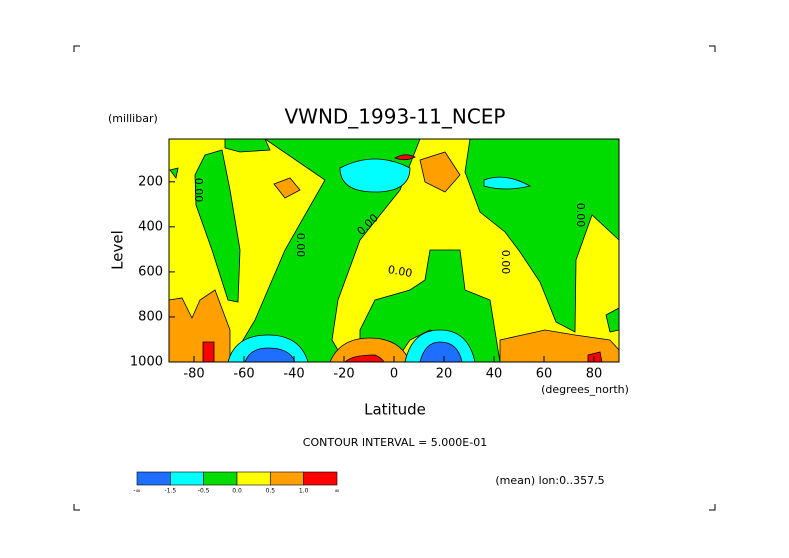 This screenshot has width=789, height=558. What do you see at coordinates (585, 389) in the screenshot?
I see `x-units: (degrees_north)` at bounding box center [585, 389].